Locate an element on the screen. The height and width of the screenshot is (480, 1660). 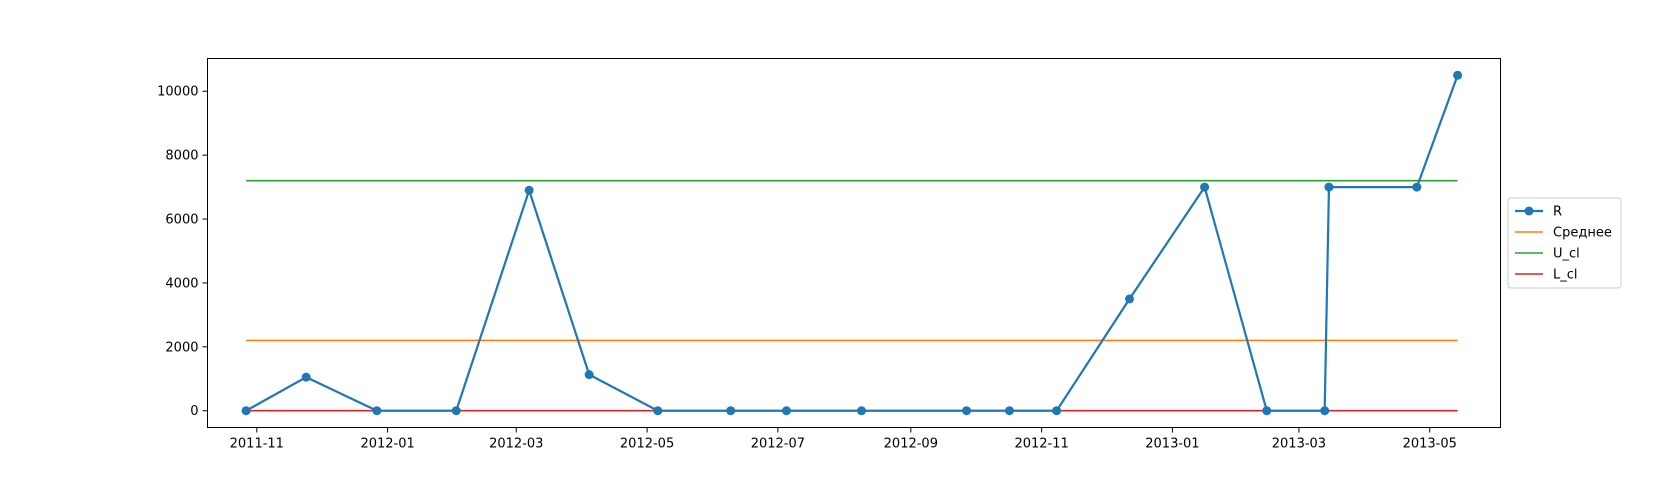
y-tick-label: 8000 is located at coordinates (181, 156).